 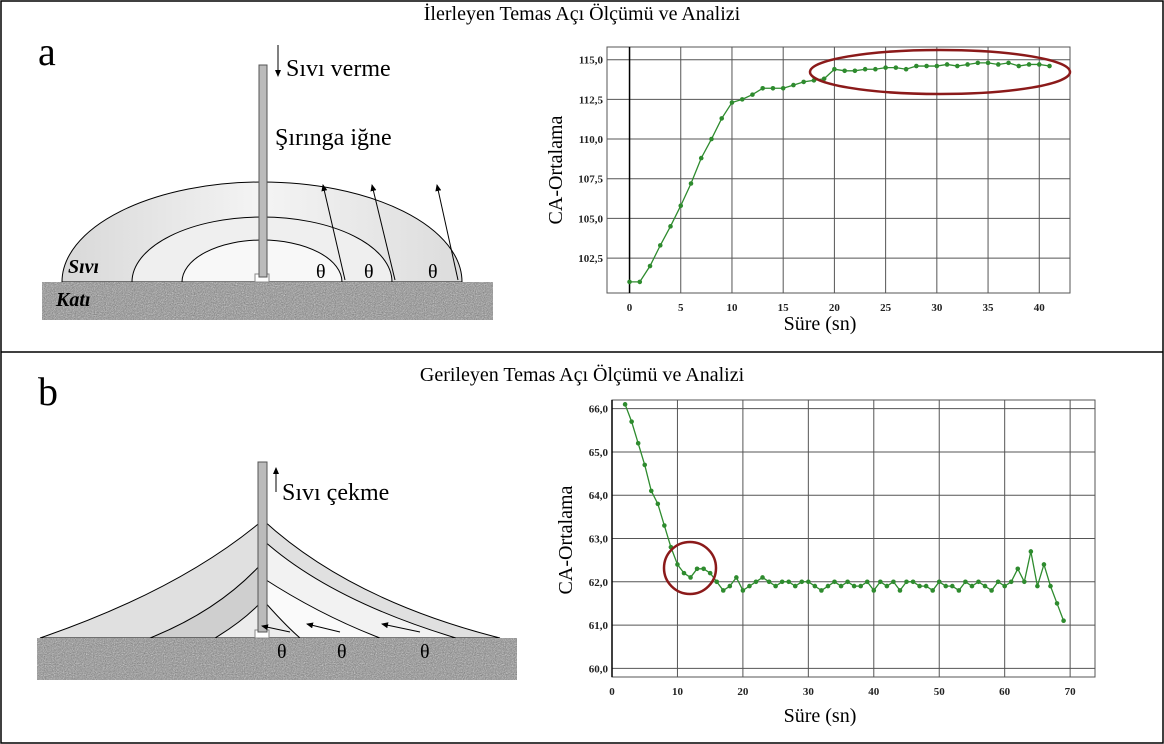 What do you see at coordinates (1005, 692) in the screenshot?
I see `x-tick-label: 60` at bounding box center [1005, 692].